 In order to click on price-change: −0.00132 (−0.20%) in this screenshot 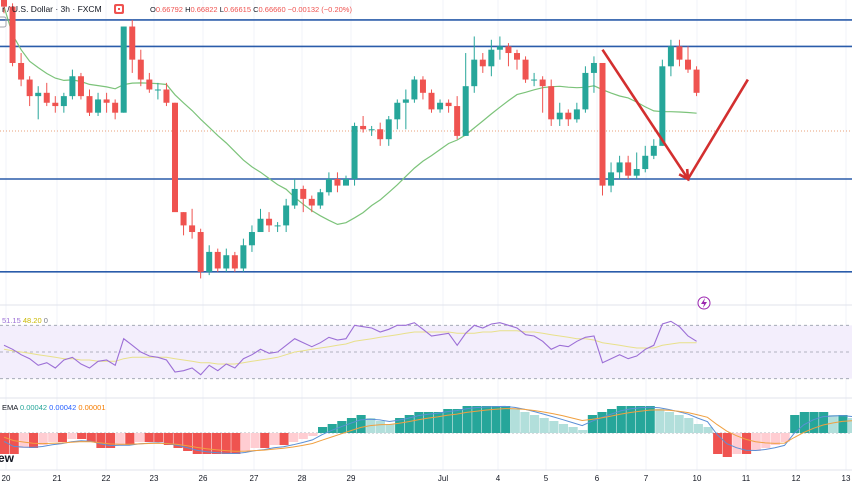, I will do `click(320, 9)`.